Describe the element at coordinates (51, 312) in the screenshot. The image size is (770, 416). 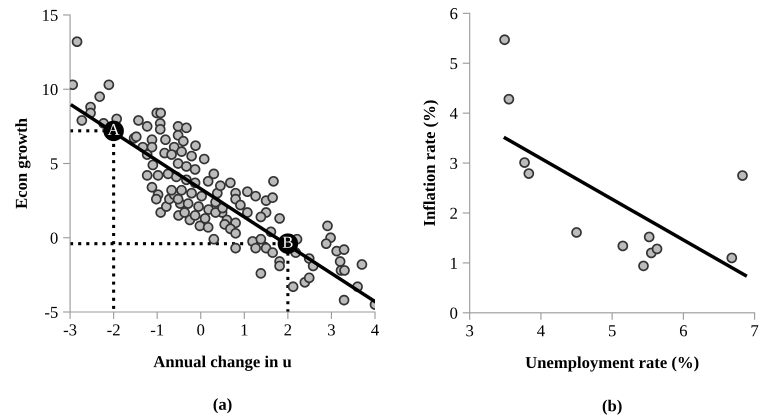
I see `y-tick-label: -5` at that location.